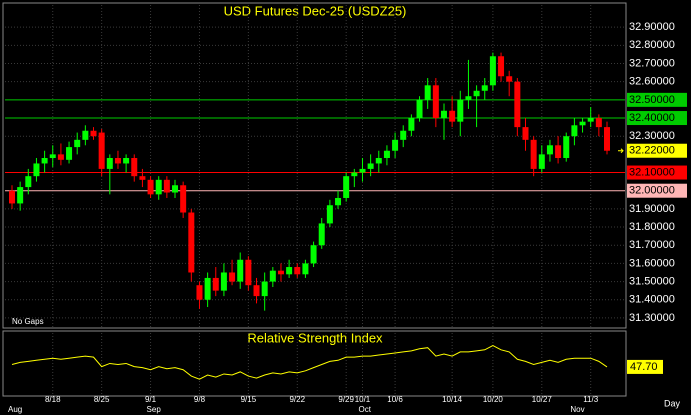  What do you see at coordinates (151, 399) in the screenshot?
I see `x-tick-label: 9/1` at bounding box center [151, 399].